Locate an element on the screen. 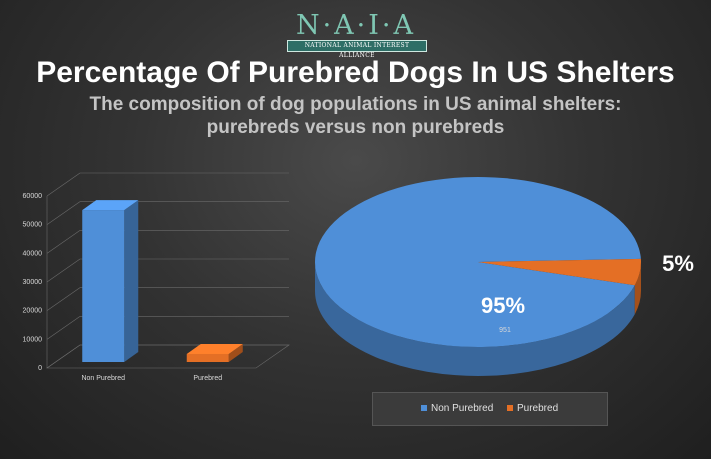  data-label-purebred: 5% is located at coordinates (678, 263).